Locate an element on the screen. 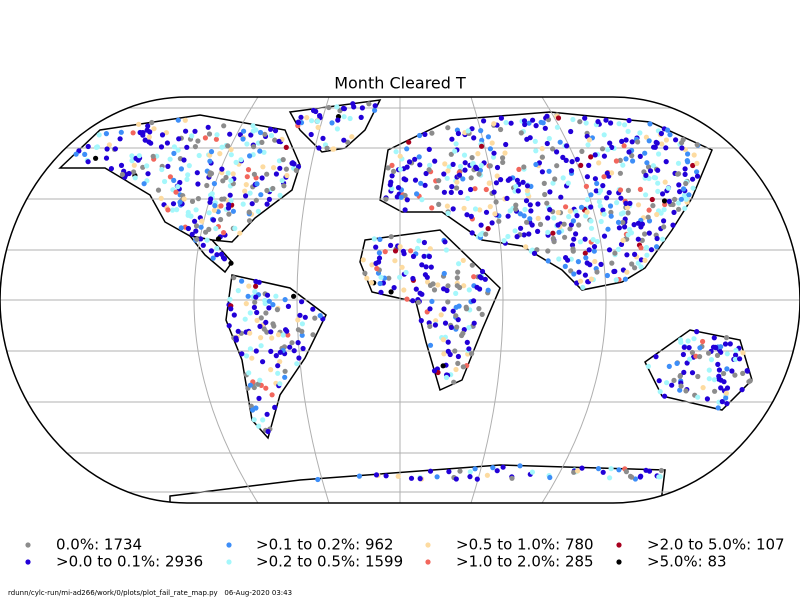 The width and height of the screenshot is (800, 600). legend-marker is located at coordinates (28, 562).